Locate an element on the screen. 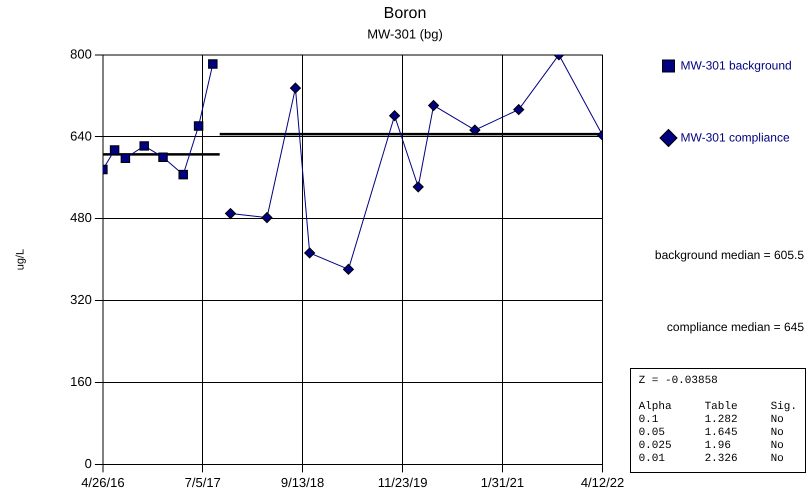 This screenshot has height=499, width=810. y-tick-label: 0 is located at coordinates (88, 463).